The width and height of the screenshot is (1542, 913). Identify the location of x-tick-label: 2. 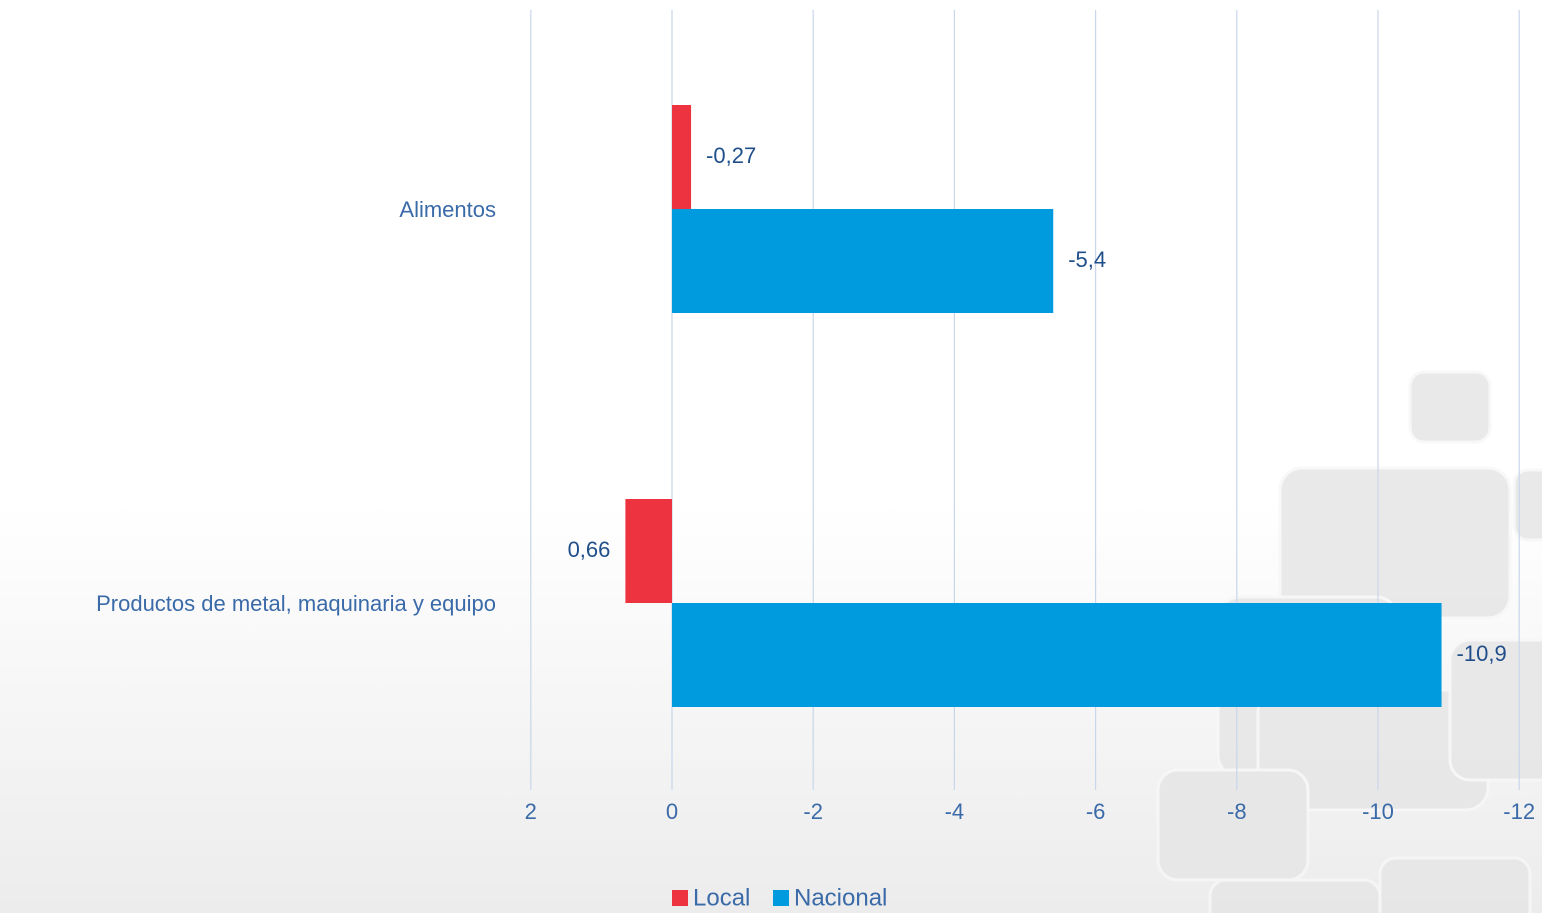
(531, 811).